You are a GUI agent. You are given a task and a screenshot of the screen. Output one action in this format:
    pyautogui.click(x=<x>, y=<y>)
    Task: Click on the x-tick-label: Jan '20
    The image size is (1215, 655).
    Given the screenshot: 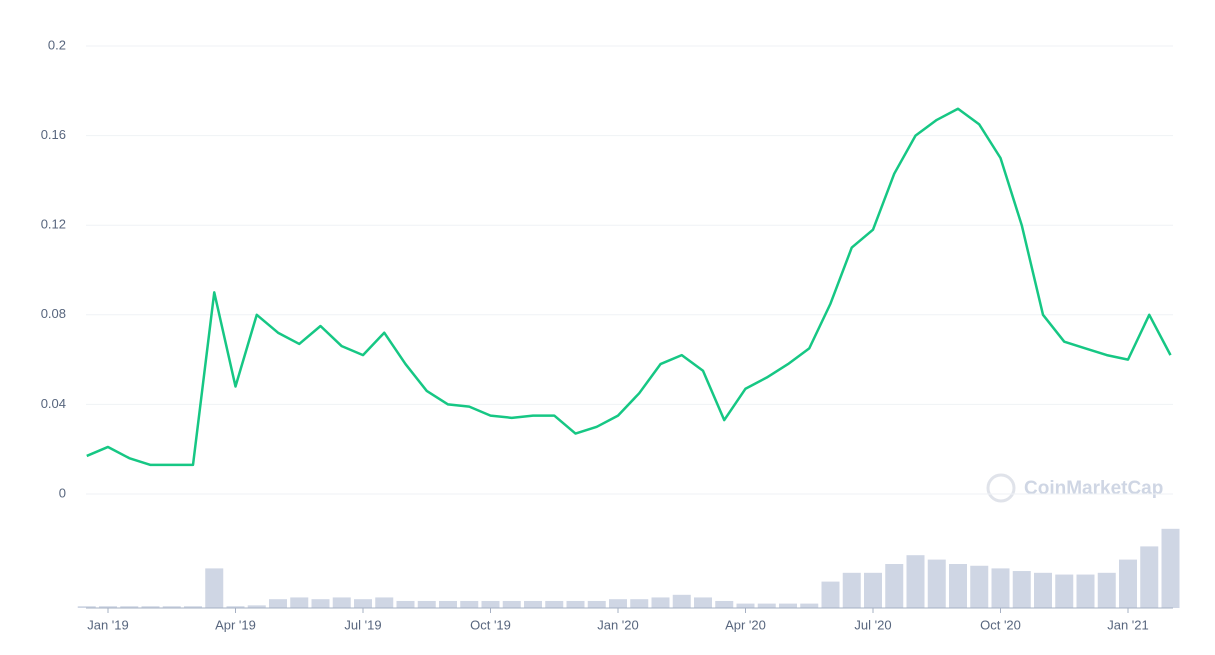 What is the action you would take?
    pyautogui.click(x=618, y=624)
    